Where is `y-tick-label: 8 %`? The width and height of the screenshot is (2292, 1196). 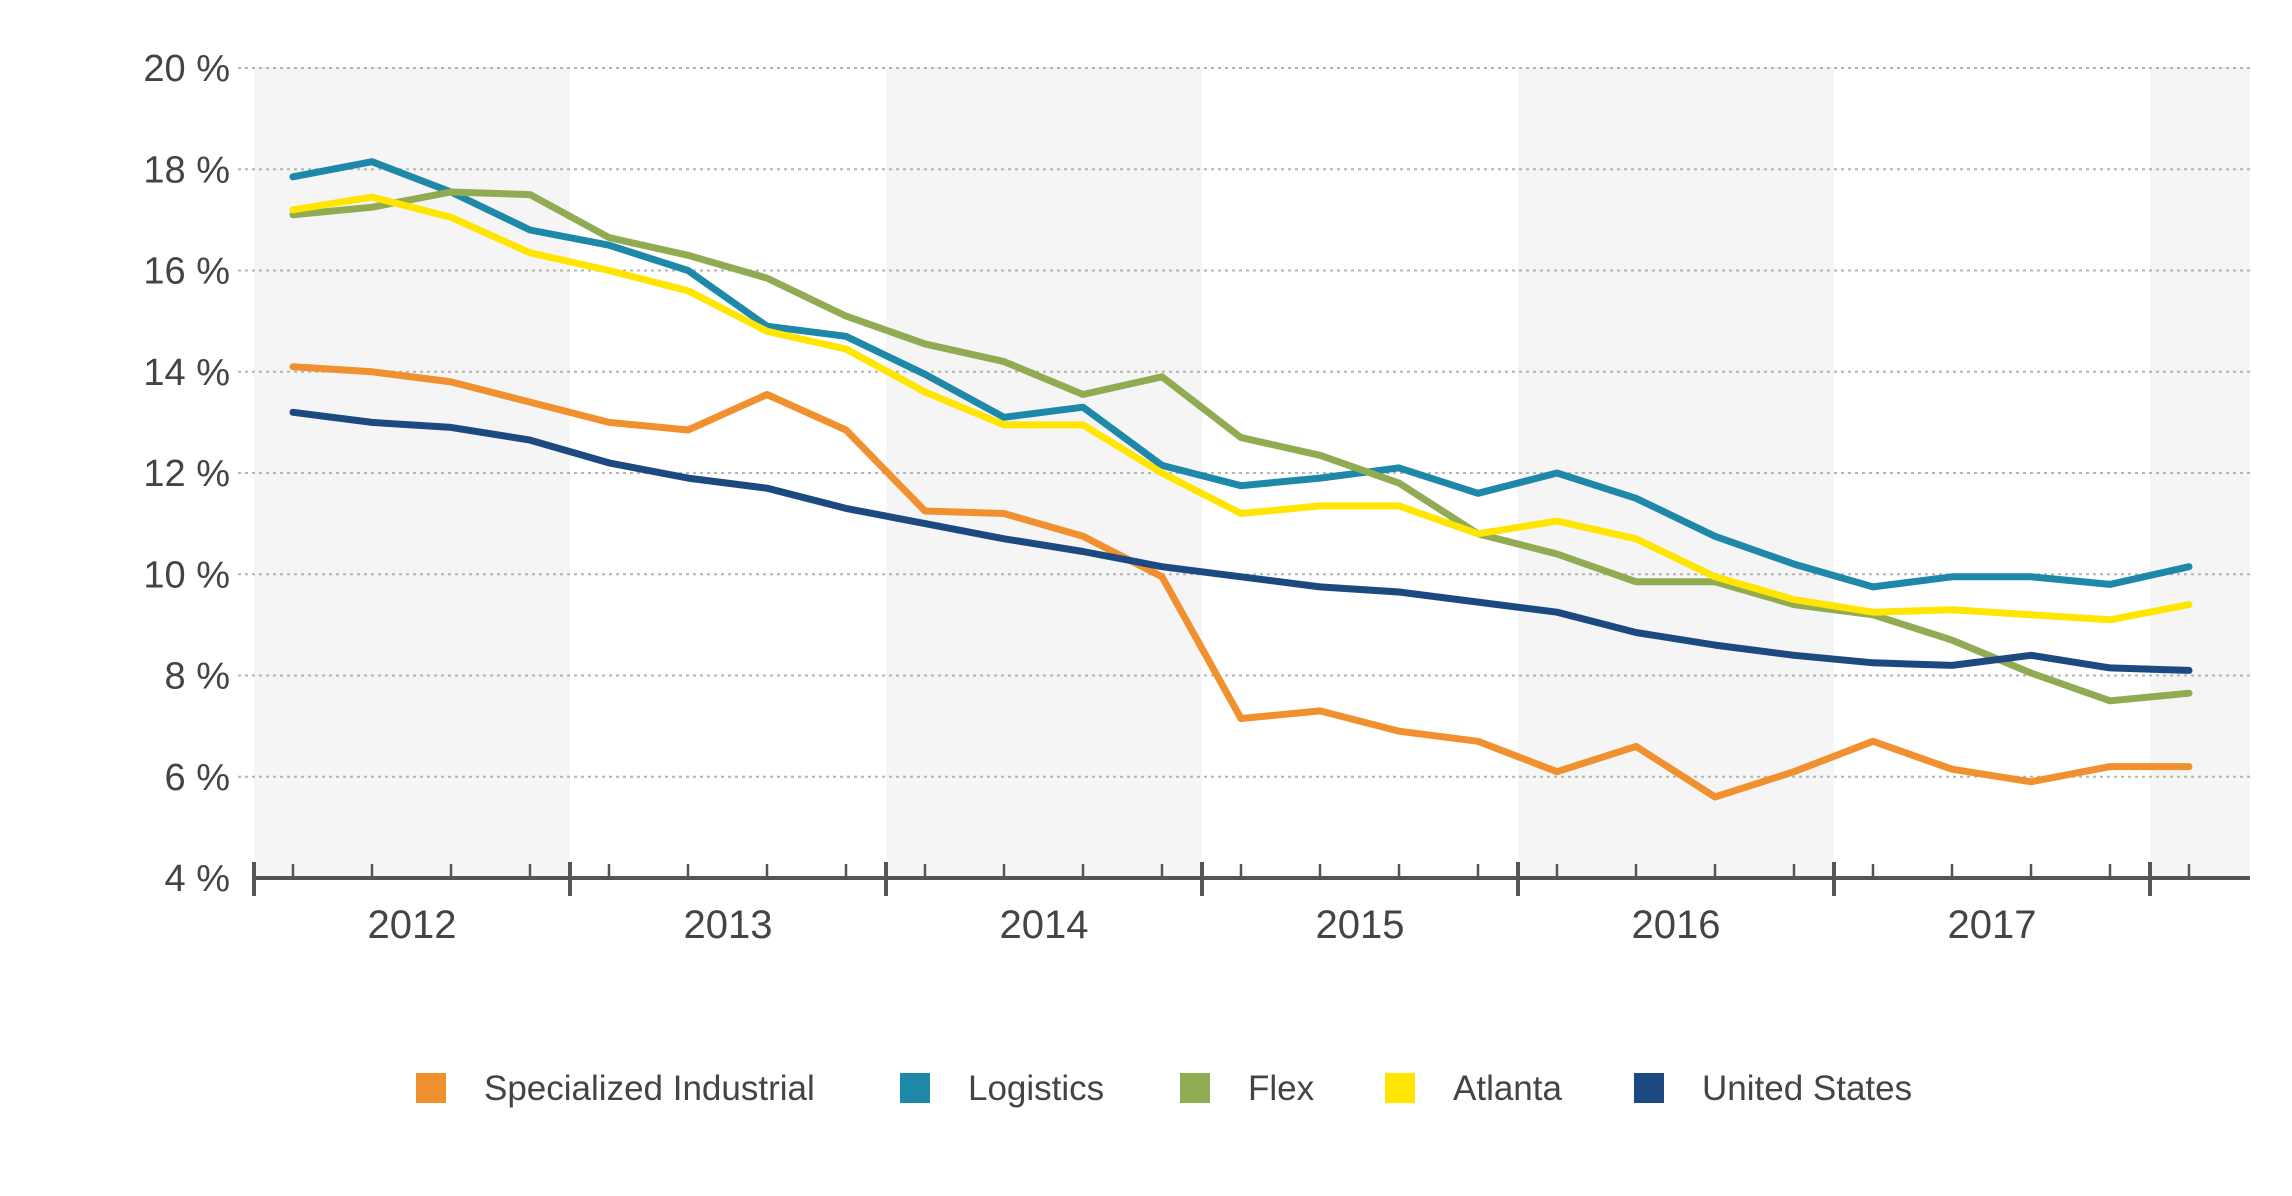
y-tick-label: 8 % is located at coordinates (197, 677).